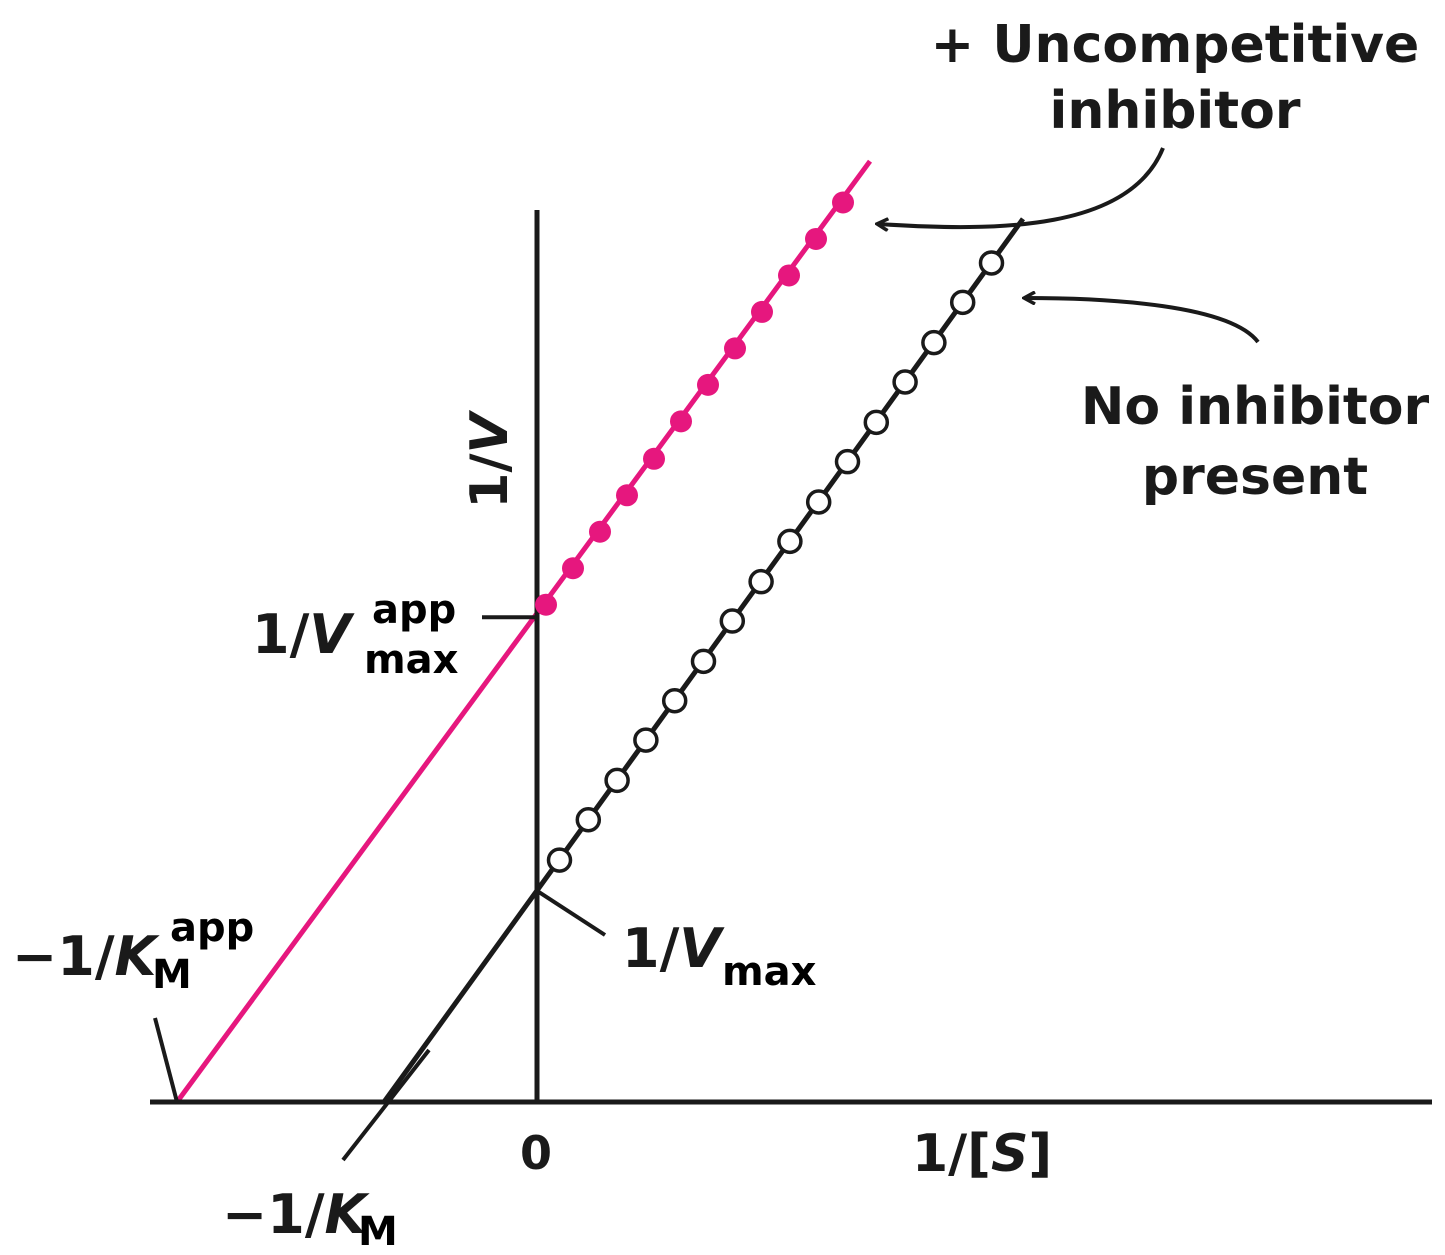 This screenshot has height=1255, width=1445. Describe the element at coordinates (769, 972) in the screenshot. I see `vmax-sub: max` at that location.